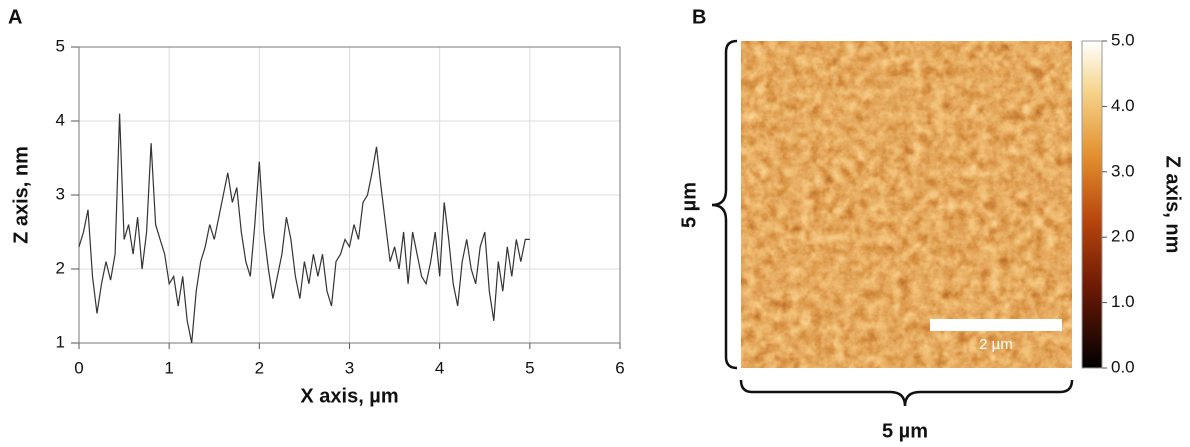  Describe the element at coordinates (1092, 204) in the screenshot. I see `colorbar` at that location.